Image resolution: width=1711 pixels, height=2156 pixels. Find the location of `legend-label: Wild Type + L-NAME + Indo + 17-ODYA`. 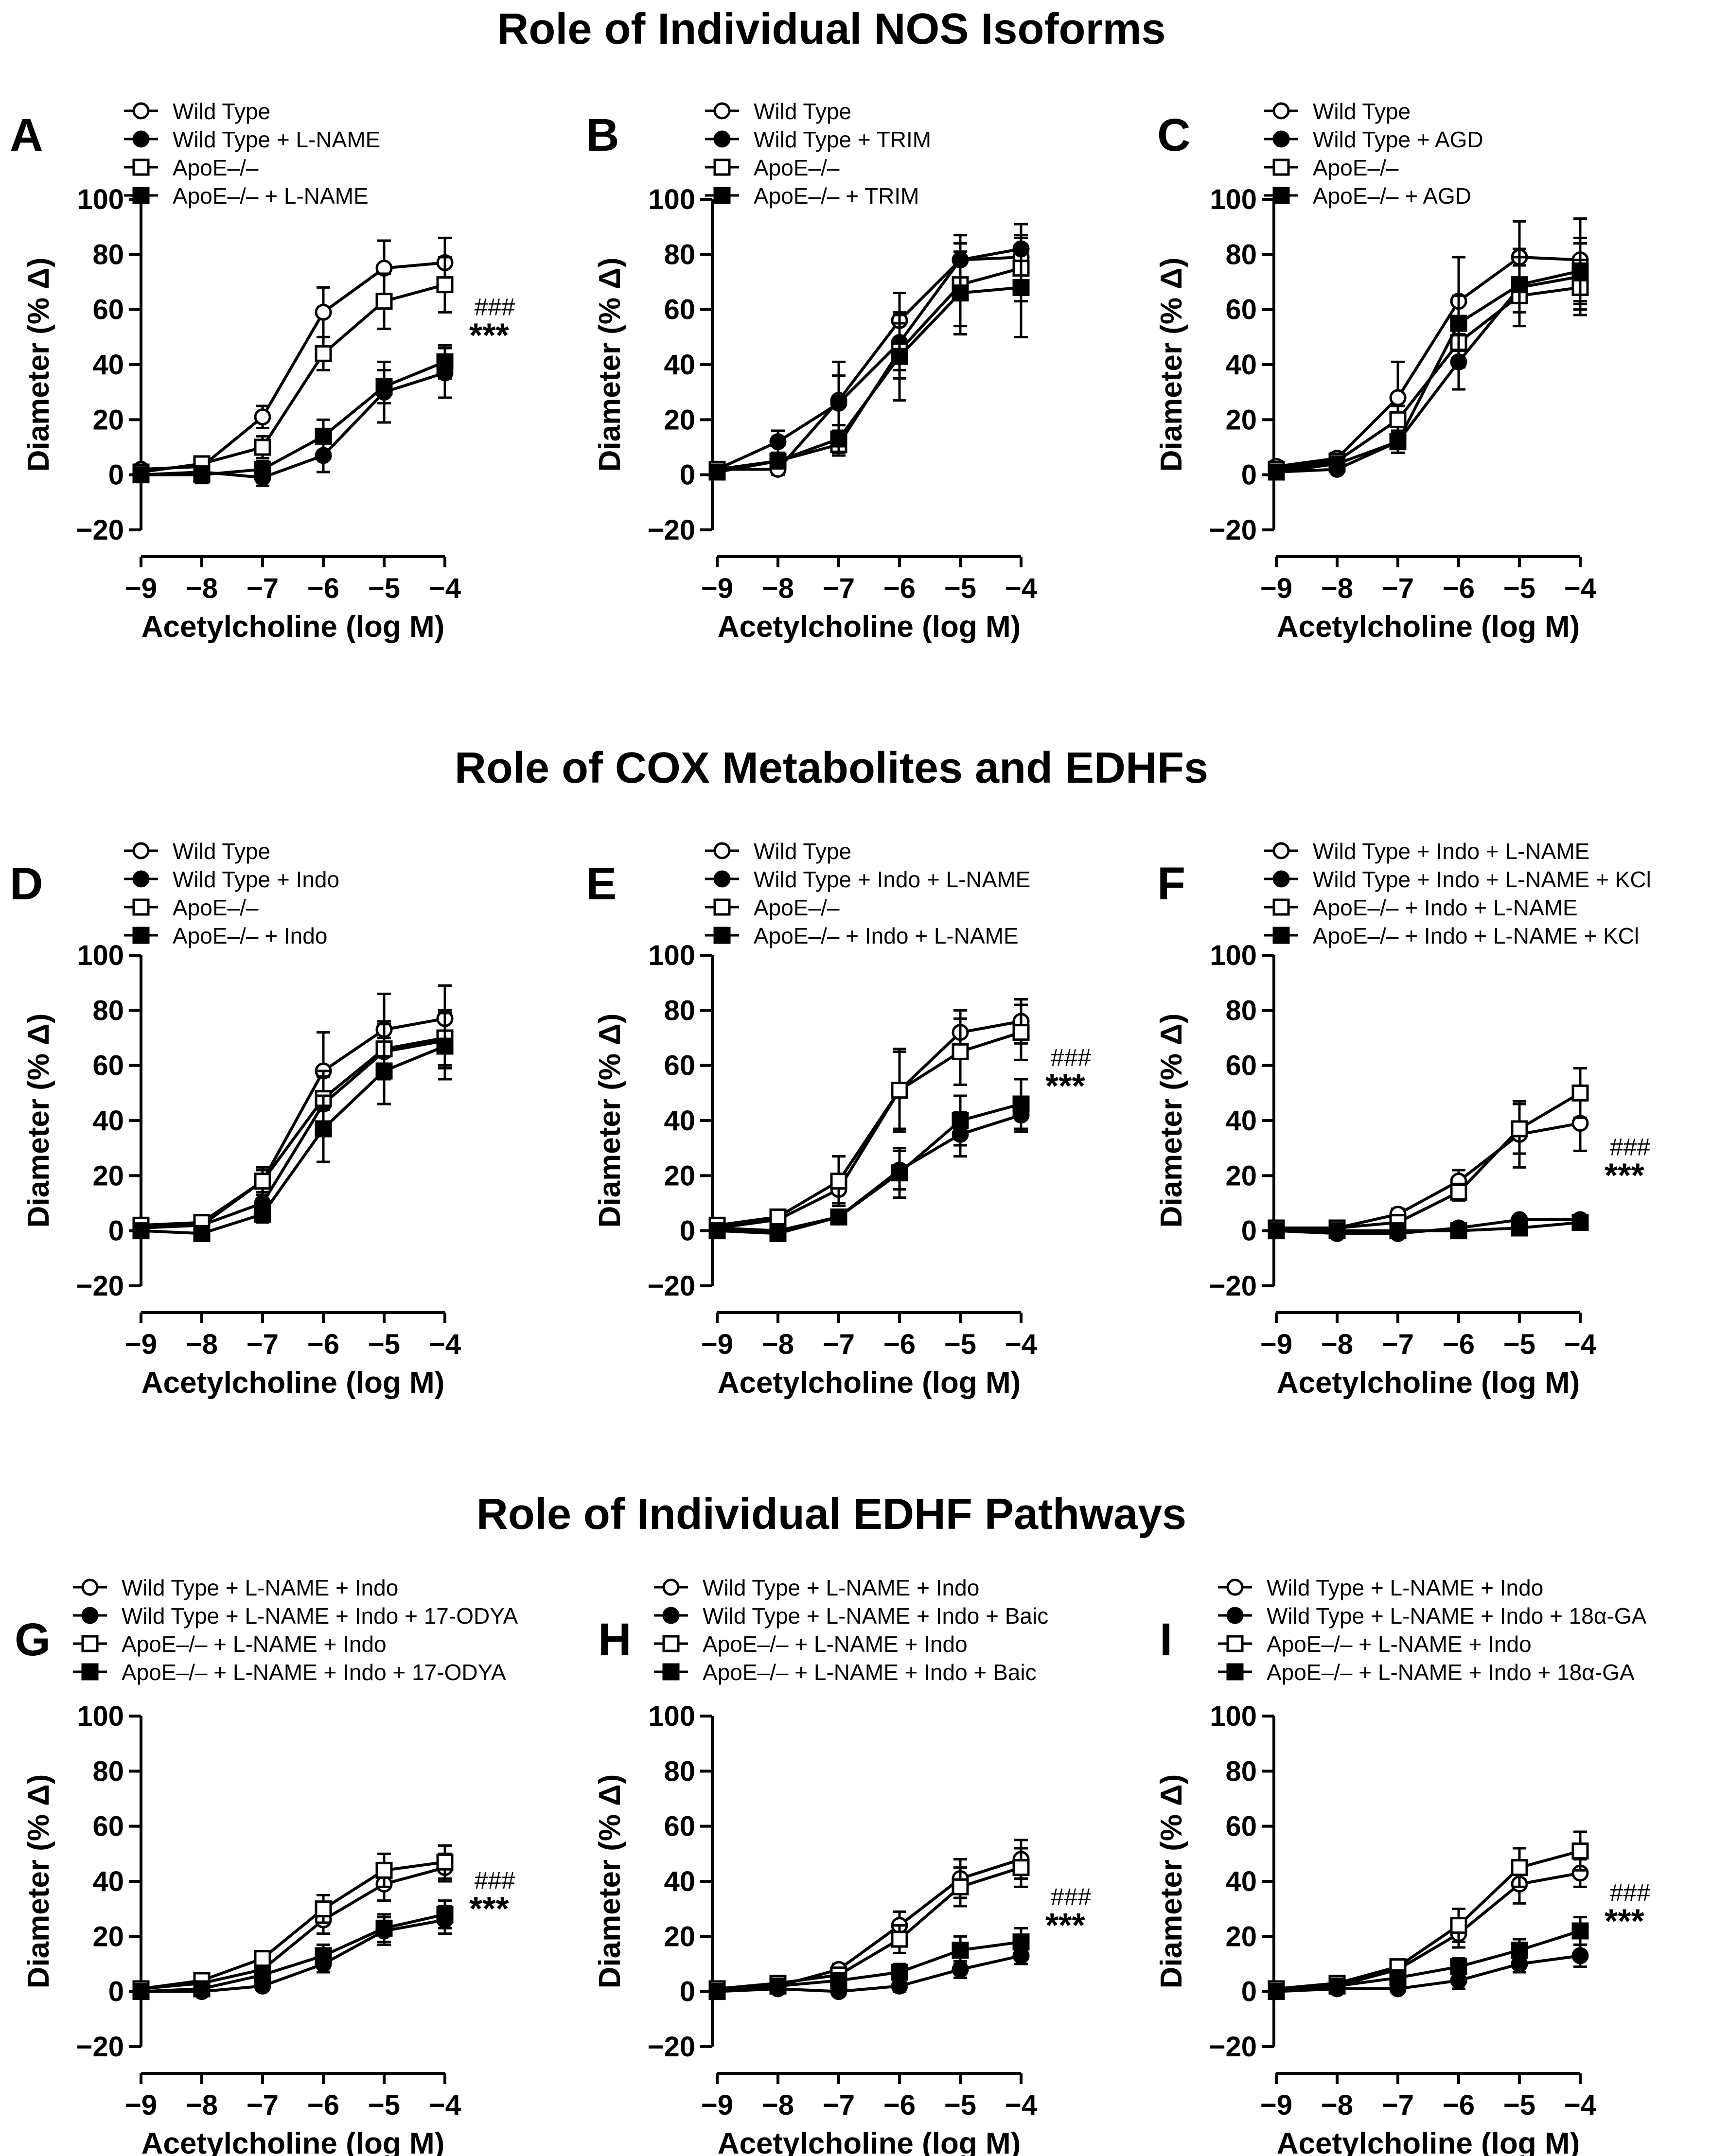

legend-label: Wild Type + L-NAME + Indo + 17-ODYA is located at coordinates (320, 1616).